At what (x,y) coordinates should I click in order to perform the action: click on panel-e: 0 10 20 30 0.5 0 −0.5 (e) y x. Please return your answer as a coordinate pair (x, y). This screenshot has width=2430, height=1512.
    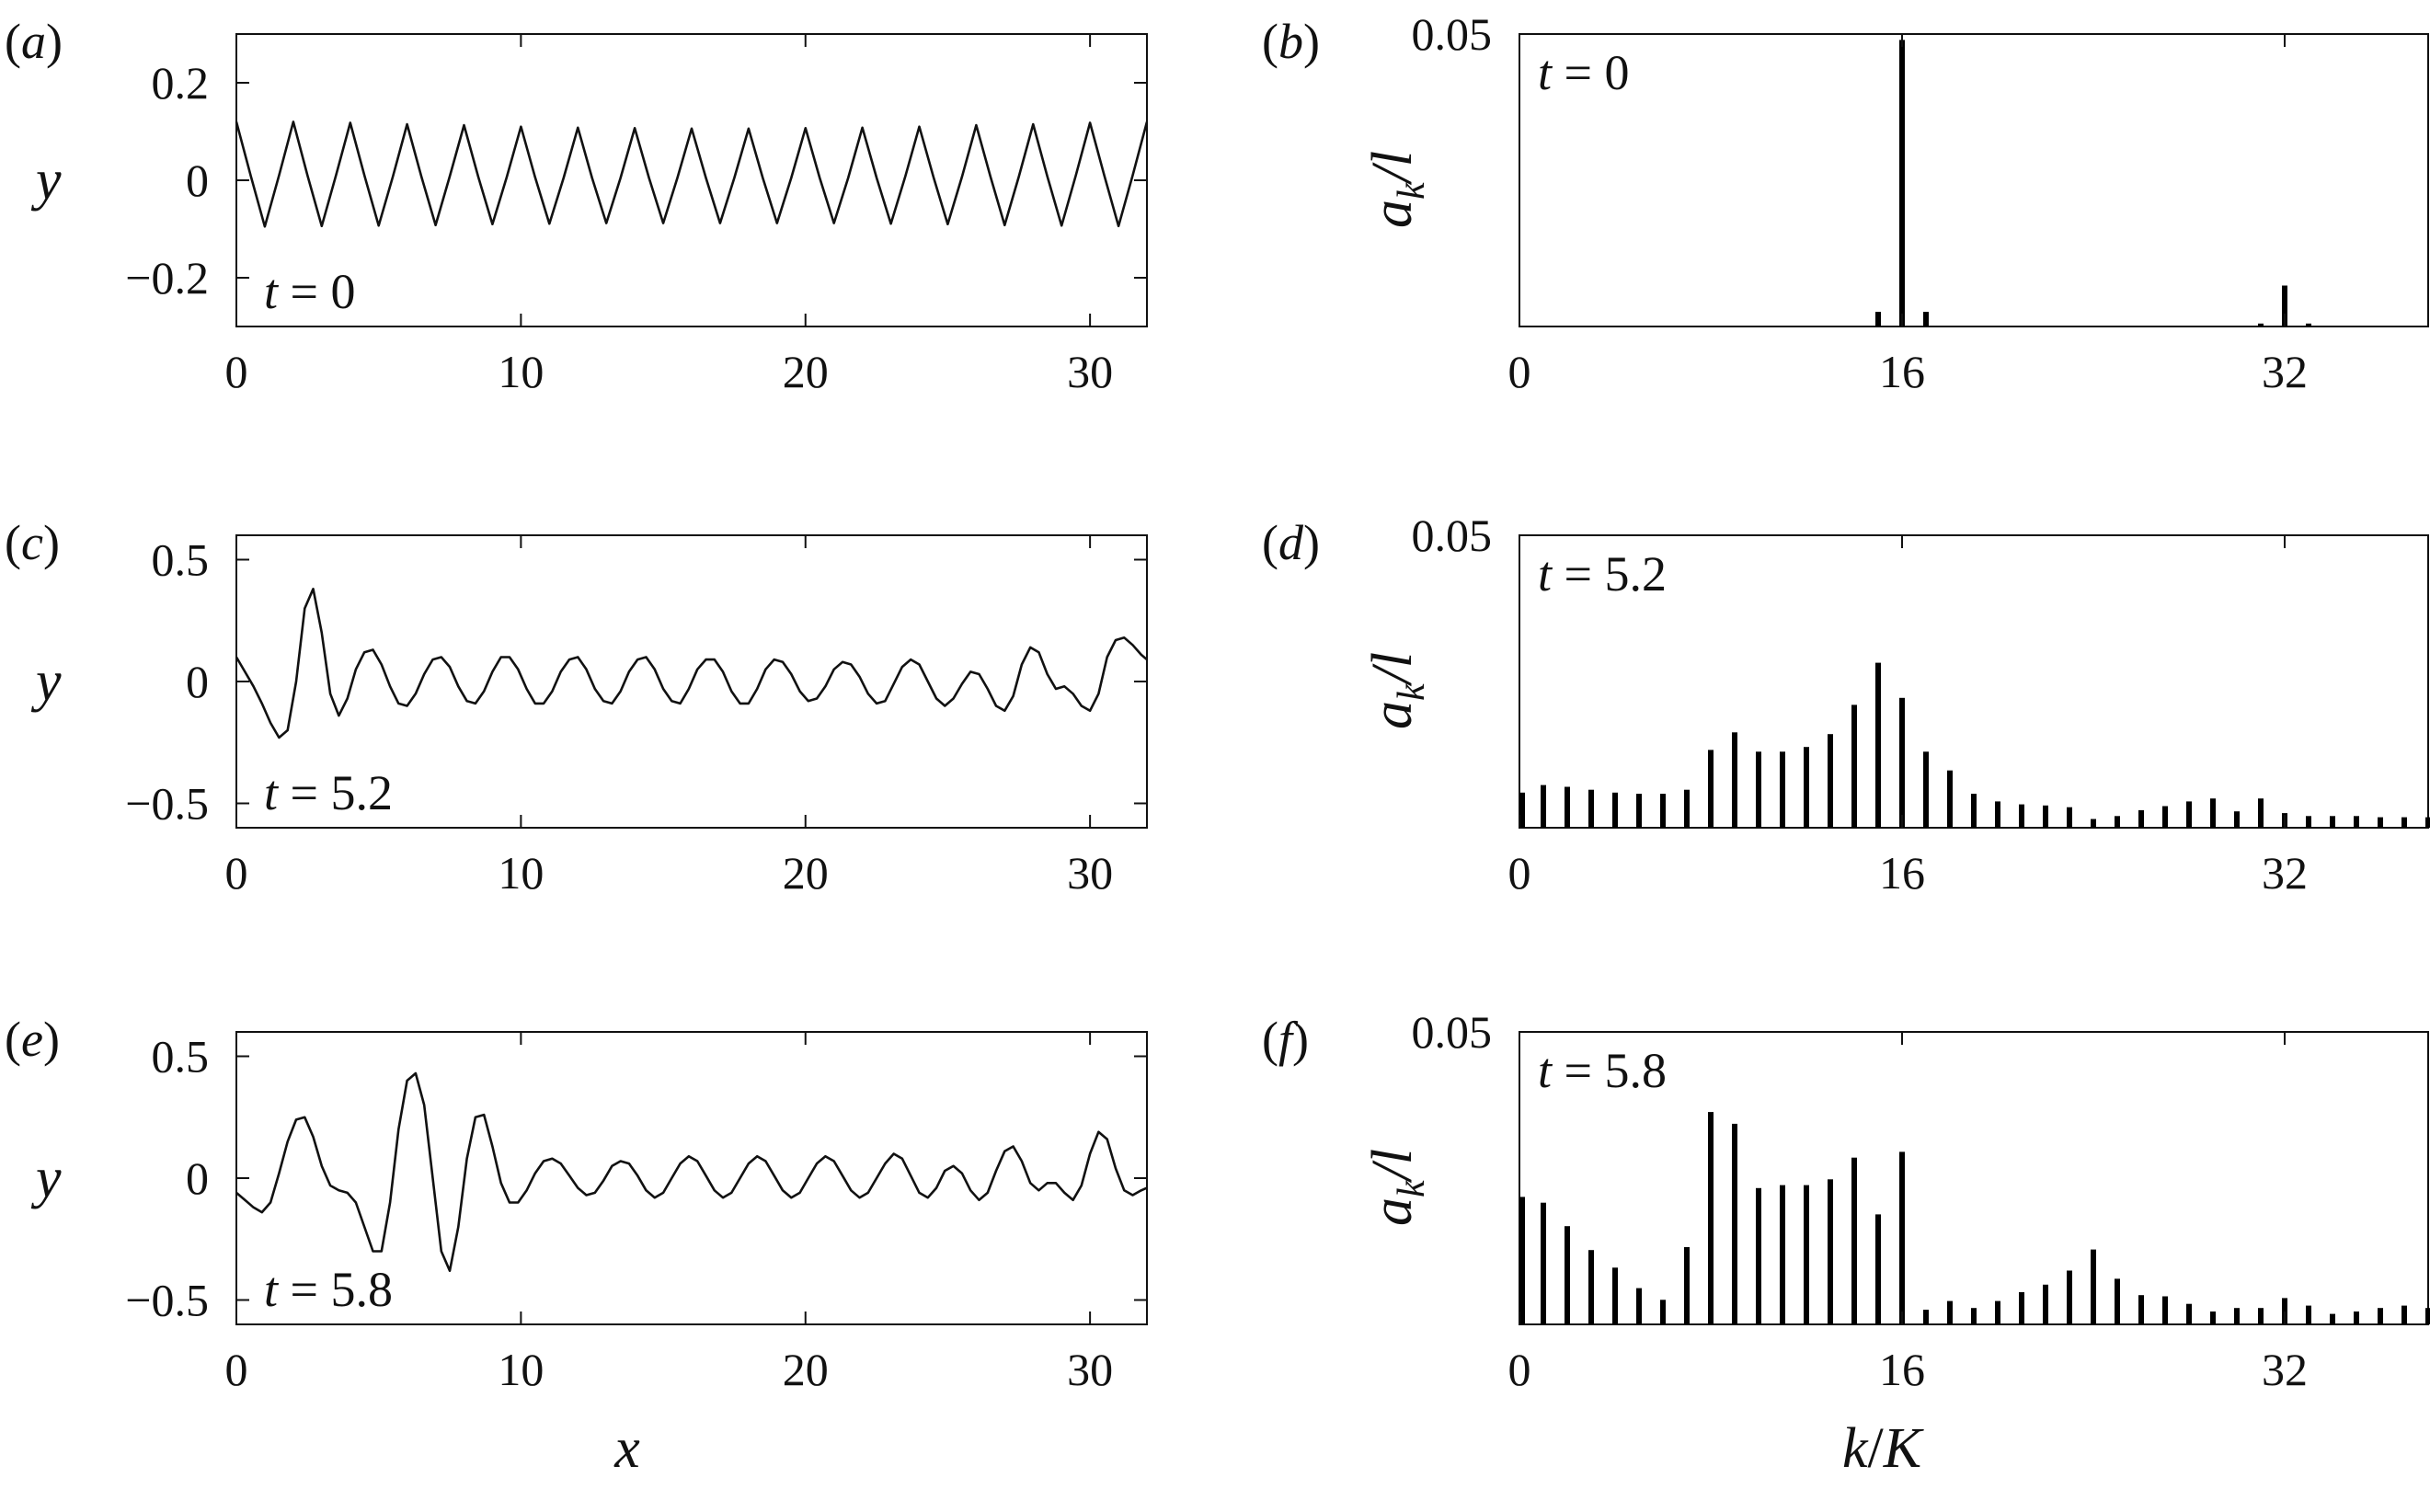
    Looking at the image, I should click on (577, 1246).